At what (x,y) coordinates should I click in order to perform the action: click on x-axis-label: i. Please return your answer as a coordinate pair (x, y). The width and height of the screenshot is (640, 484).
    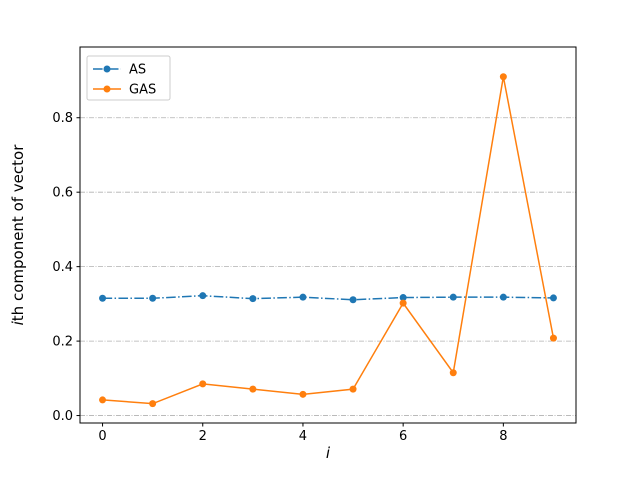
    Looking at the image, I should click on (328, 453).